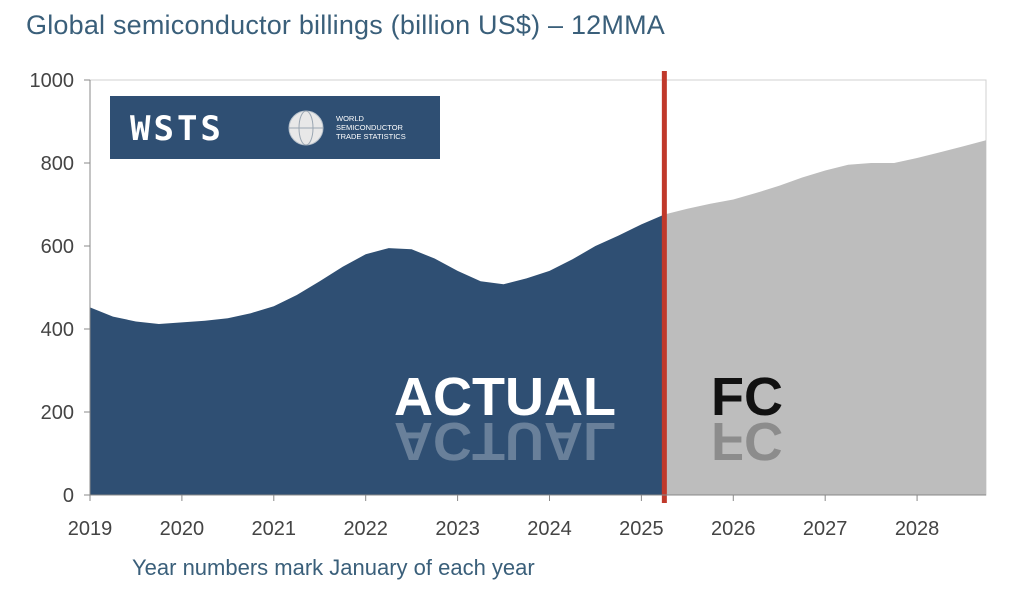 The height and width of the screenshot is (605, 1024). I want to click on y-tick-label: 800, so click(57, 164).